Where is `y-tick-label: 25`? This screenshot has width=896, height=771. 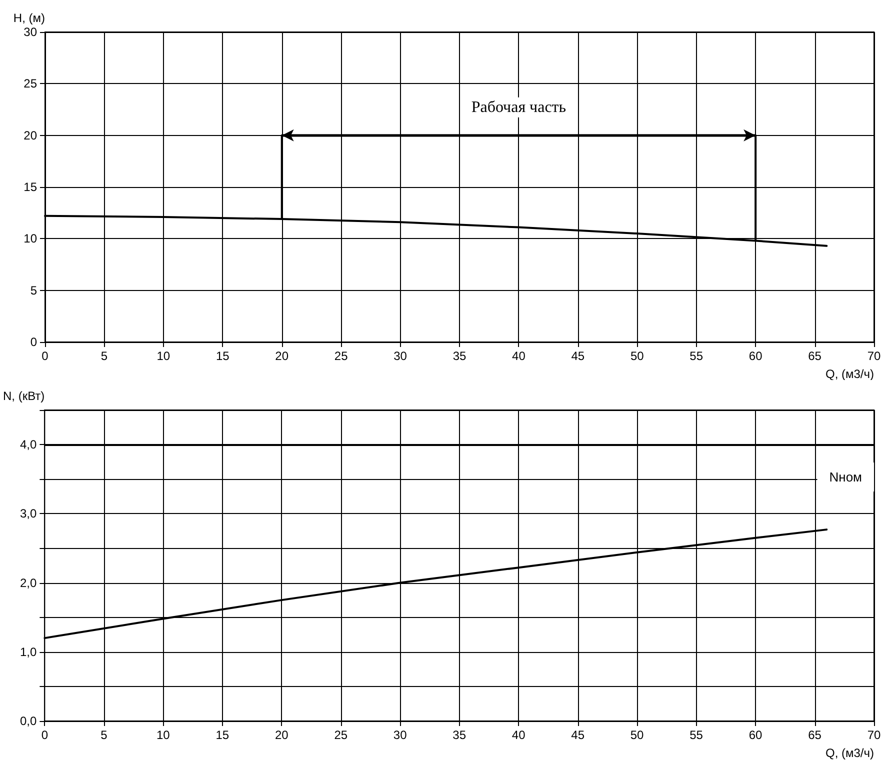 y-tick-label: 25 is located at coordinates (31, 83).